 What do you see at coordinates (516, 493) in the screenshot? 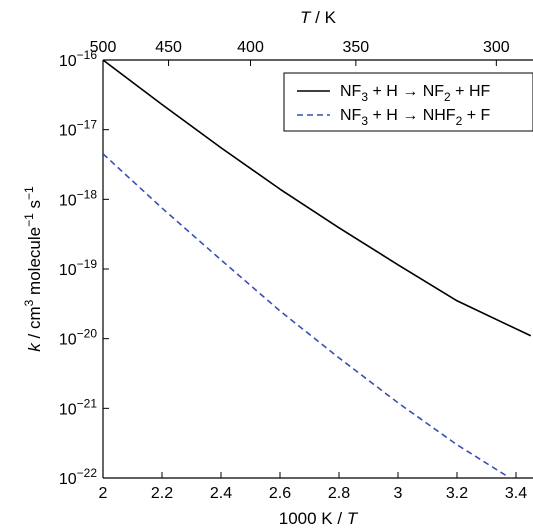
I see `x-tick-label: 3.4` at bounding box center [516, 493].